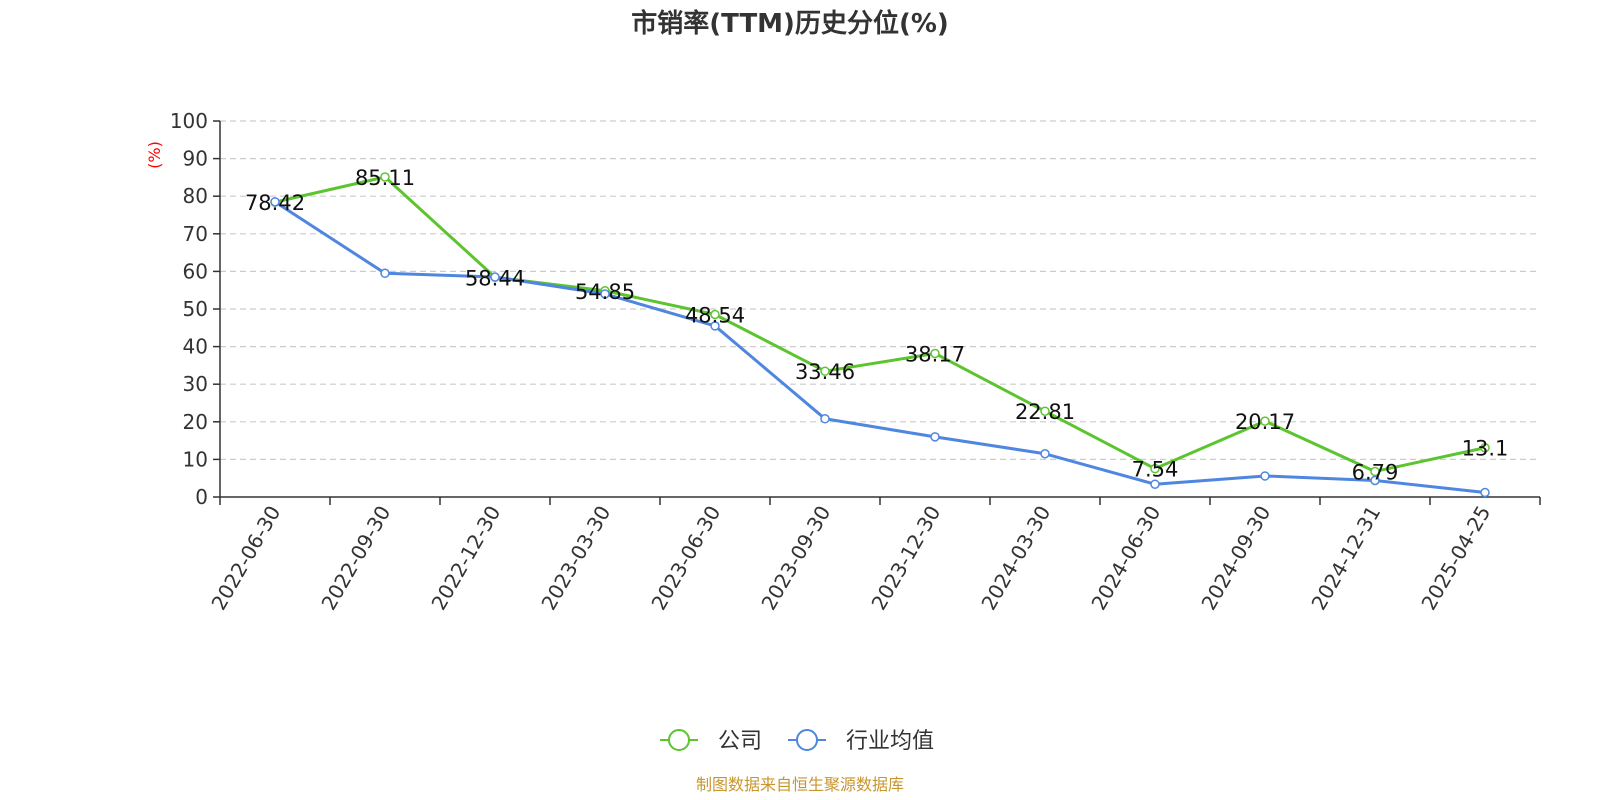  Describe the element at coordinates (195, 234) in the screenshot. I see `y-tick-label: 70` at that location.